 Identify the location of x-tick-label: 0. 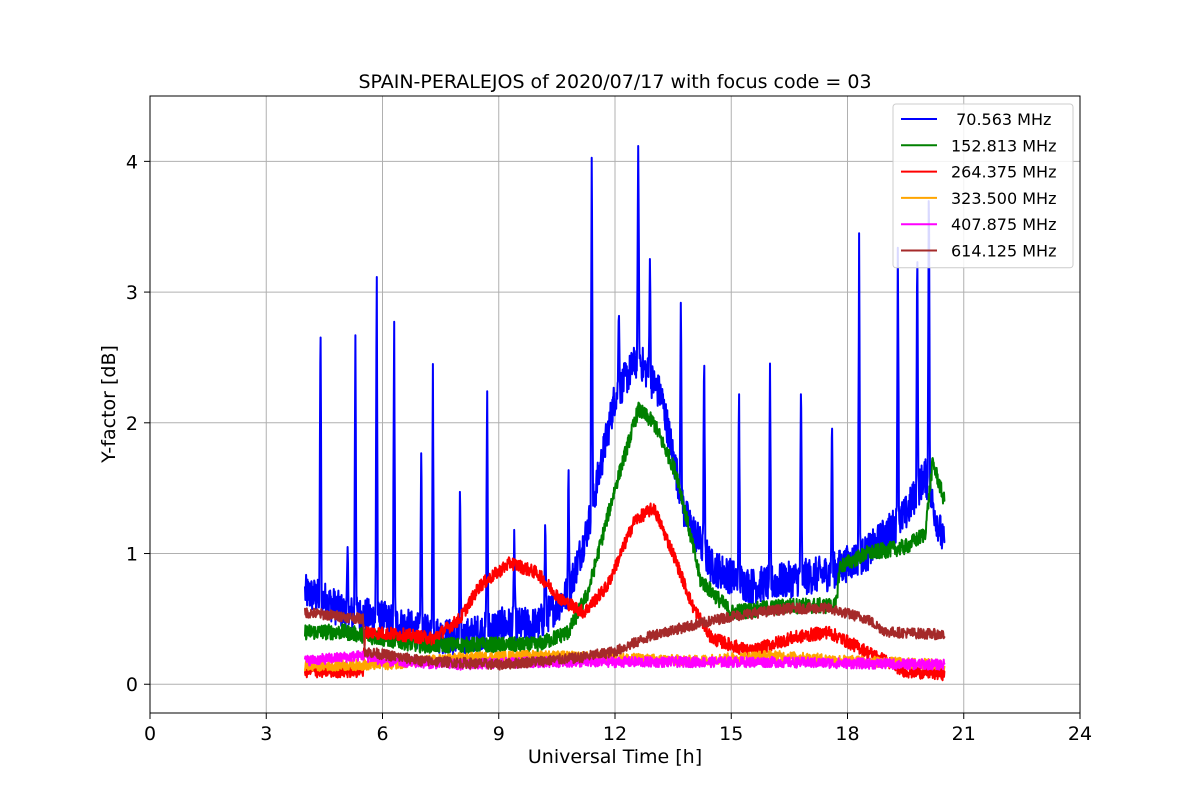
(150, 734).